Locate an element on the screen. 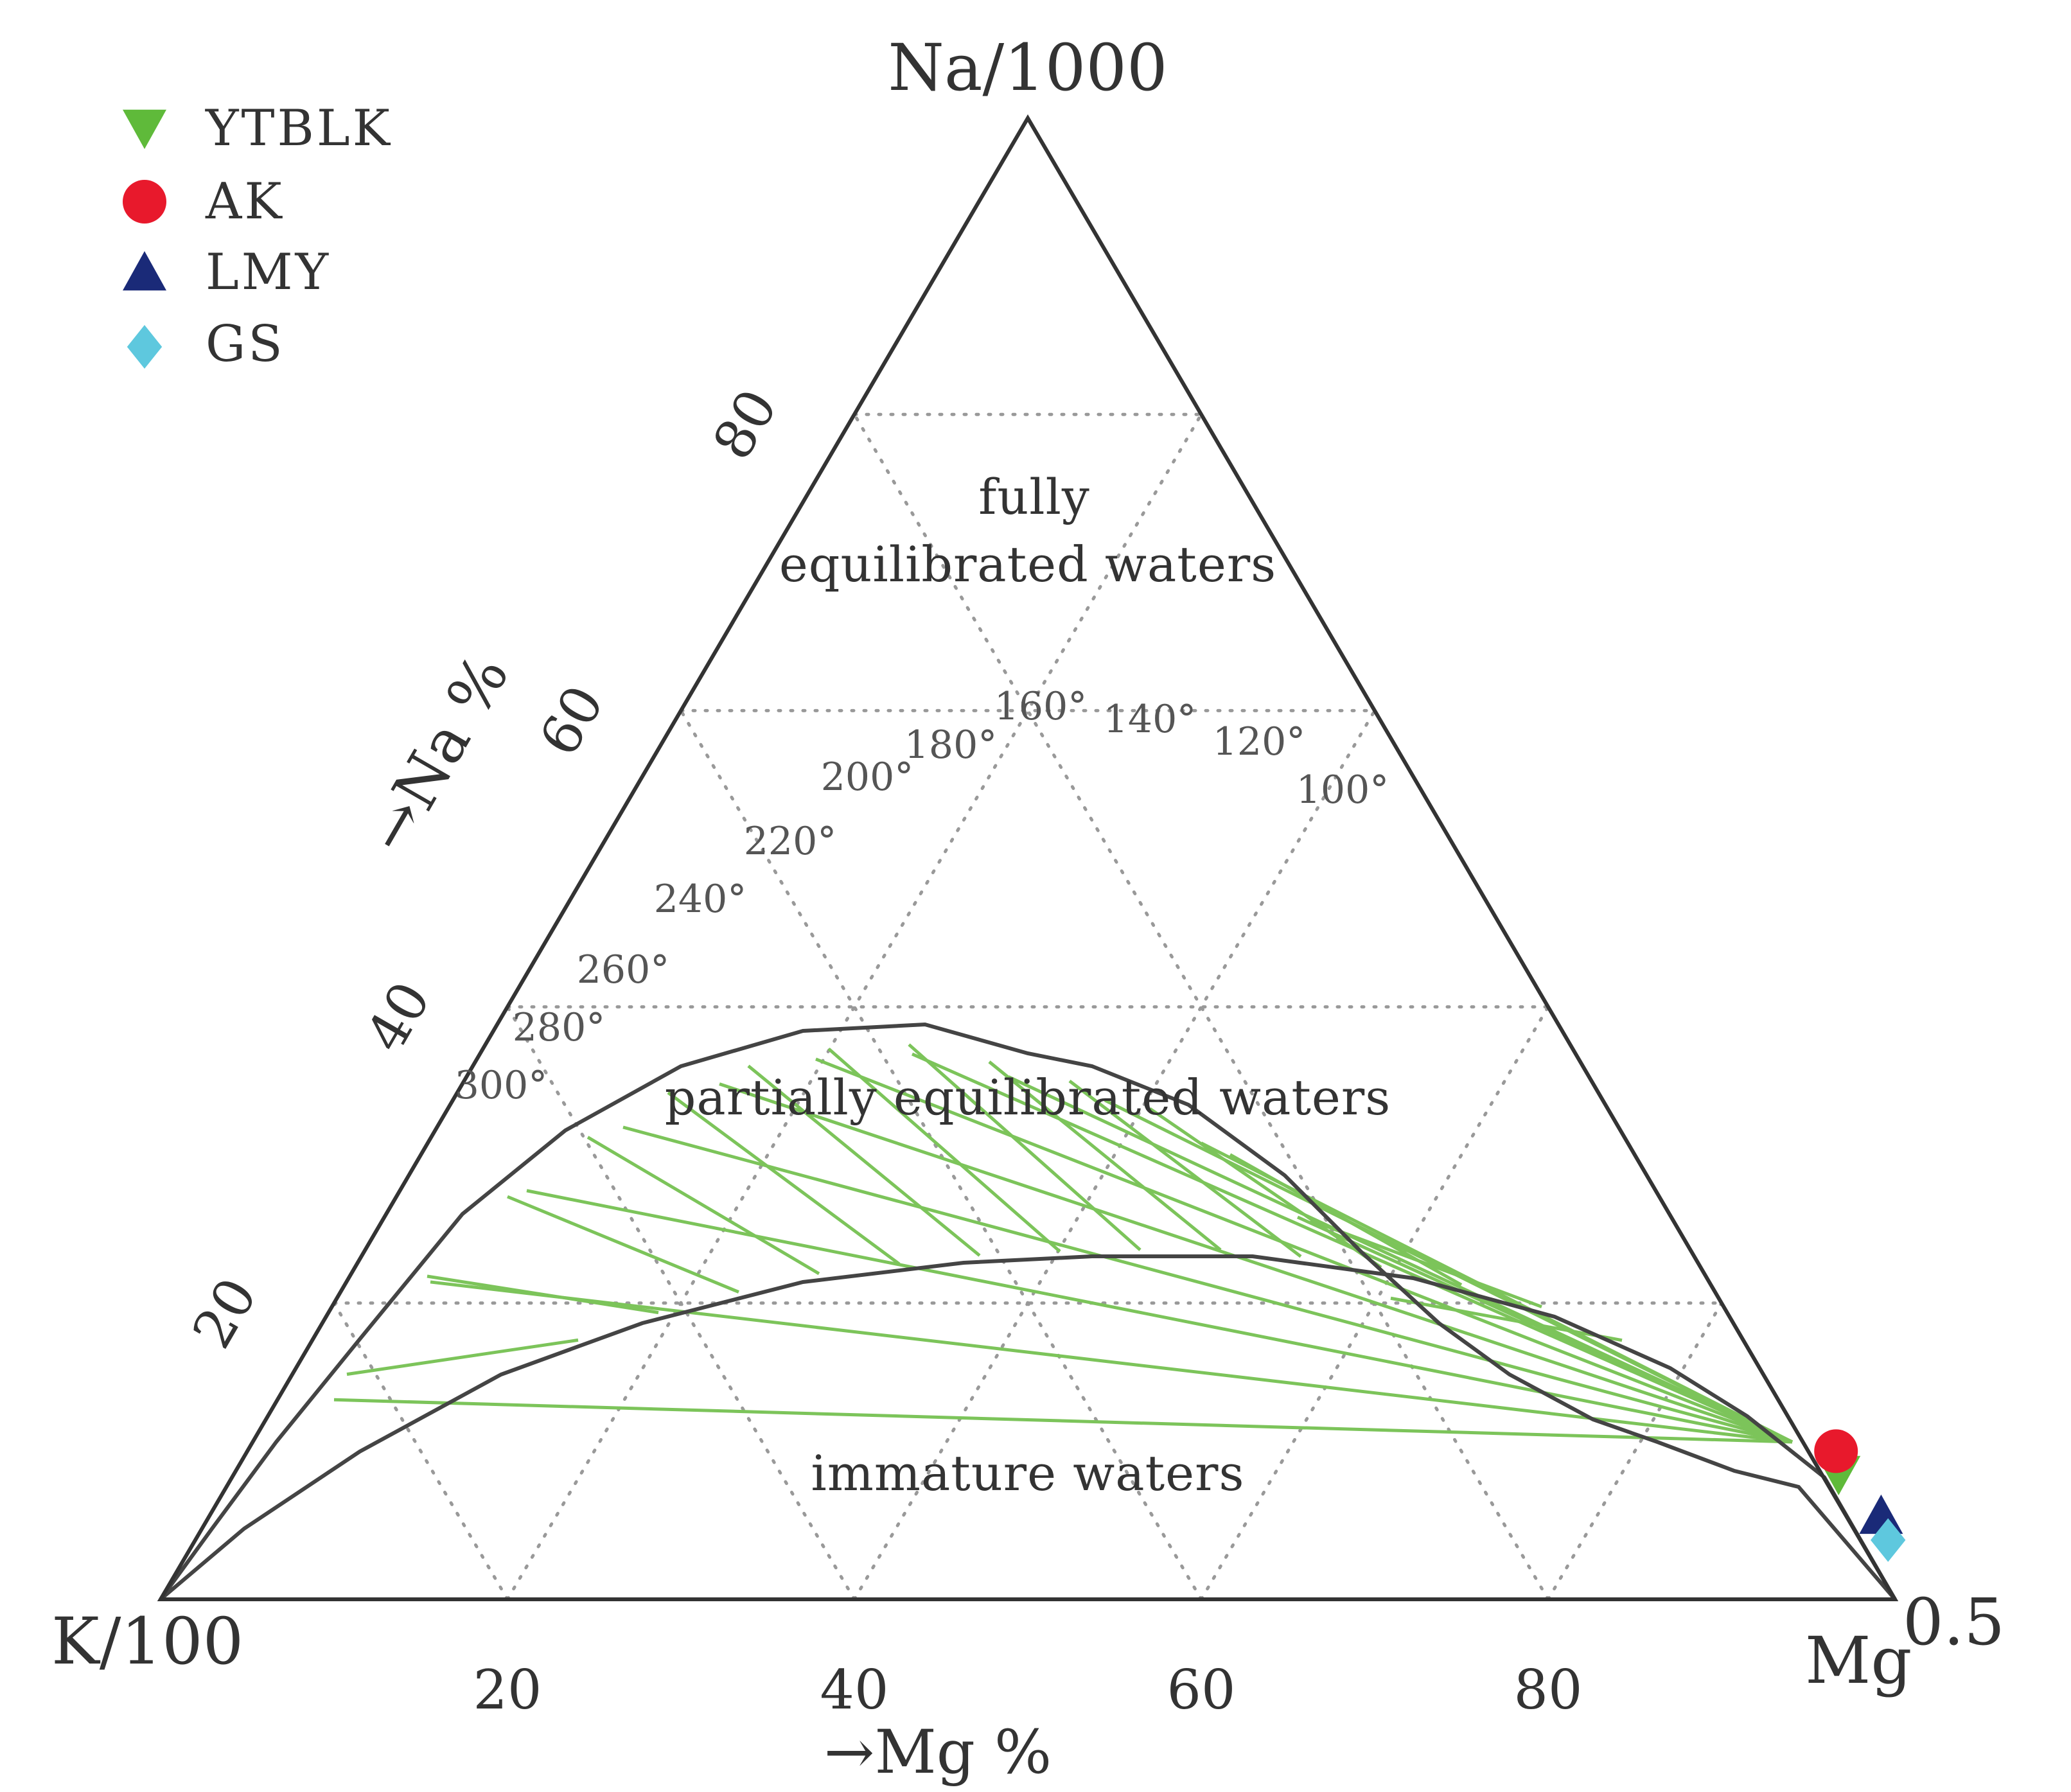 This screenshot has width=2071, height=1792. isotherm-label-200: 200° is located at coordinates (868, 777).